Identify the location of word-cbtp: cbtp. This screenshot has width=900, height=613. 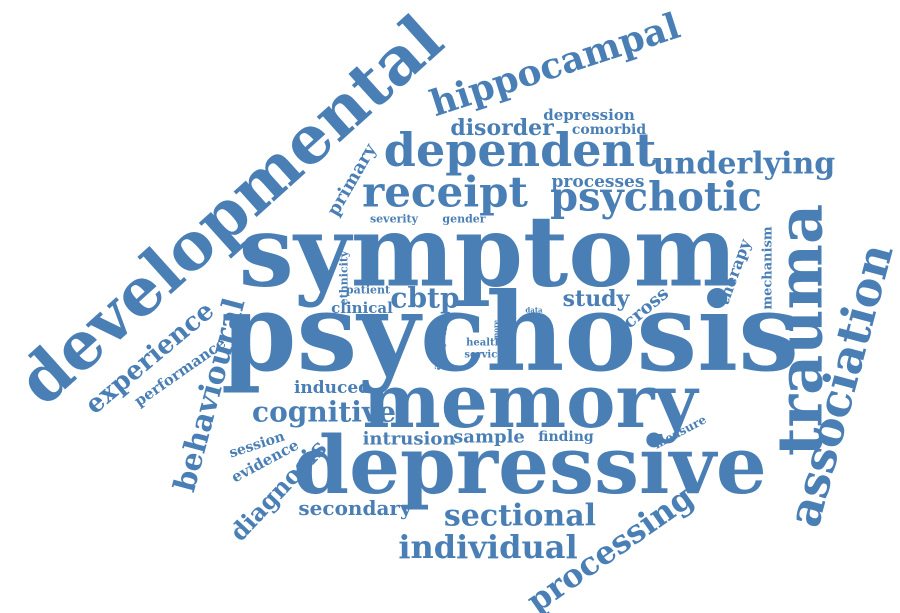
(424, 298).